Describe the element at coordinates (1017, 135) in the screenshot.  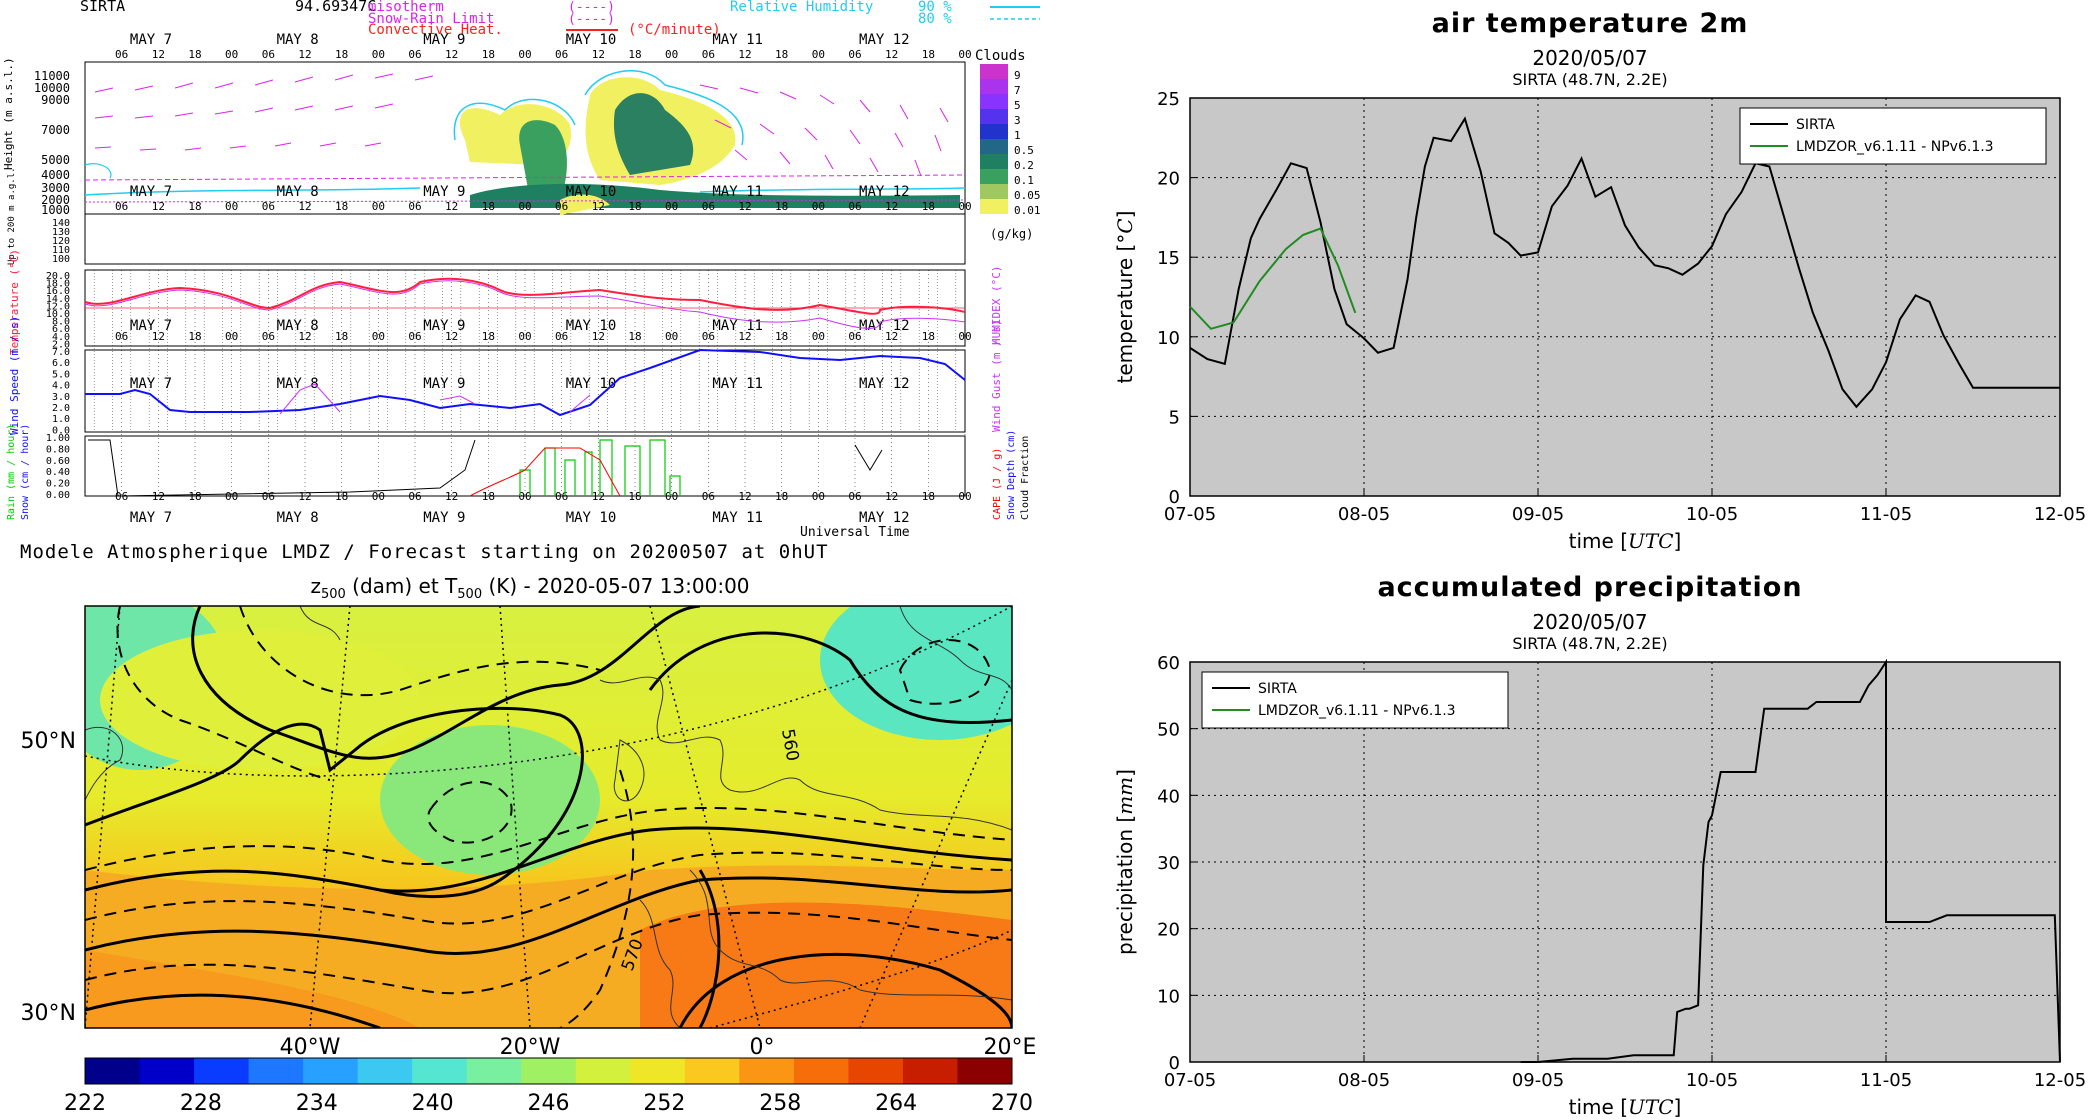
I see `clouds-tick: 1` at that location.